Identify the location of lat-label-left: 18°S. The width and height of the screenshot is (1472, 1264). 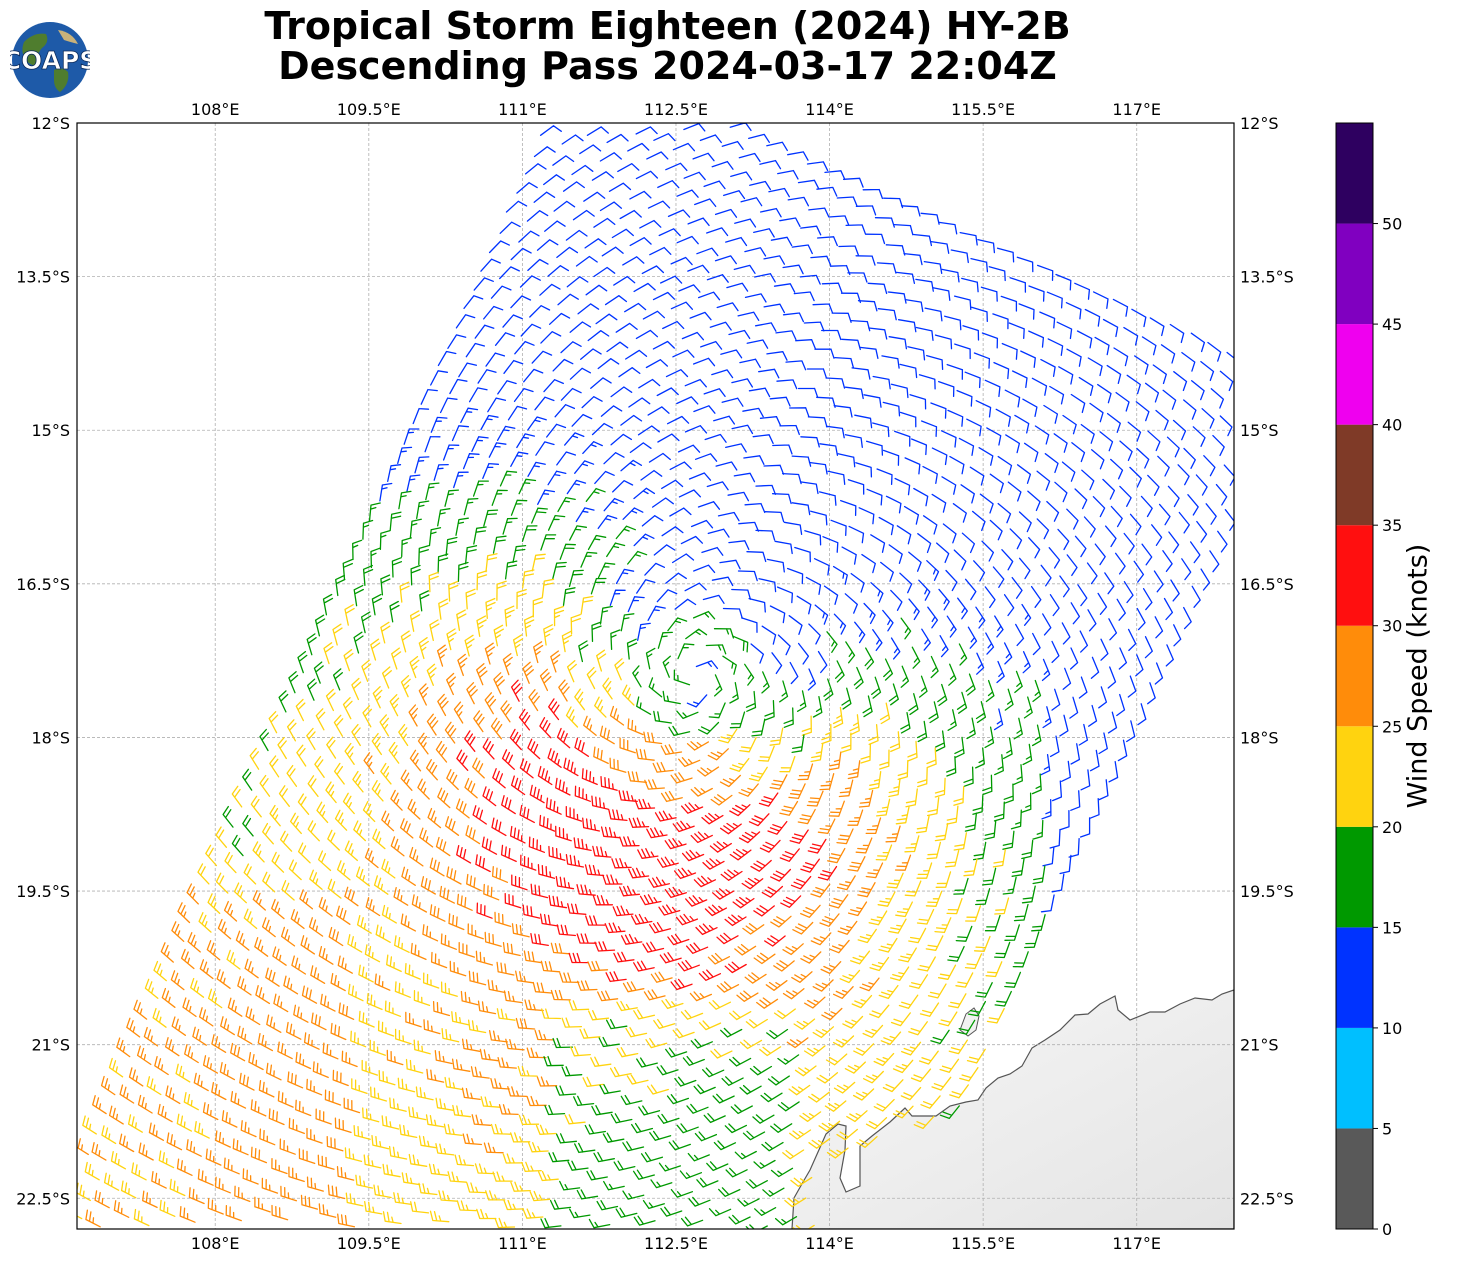
(50, 737).